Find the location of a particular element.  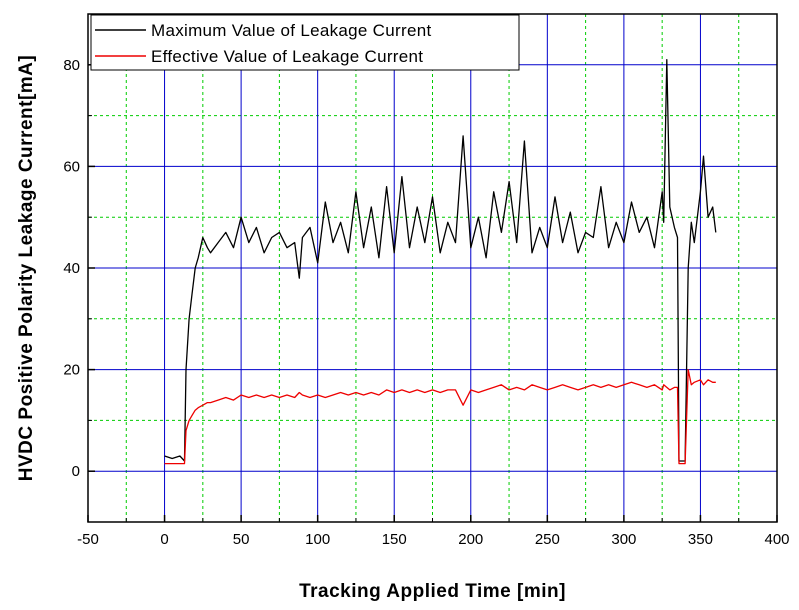

y-tick-label: 0 is located at coordinates (76, 471).